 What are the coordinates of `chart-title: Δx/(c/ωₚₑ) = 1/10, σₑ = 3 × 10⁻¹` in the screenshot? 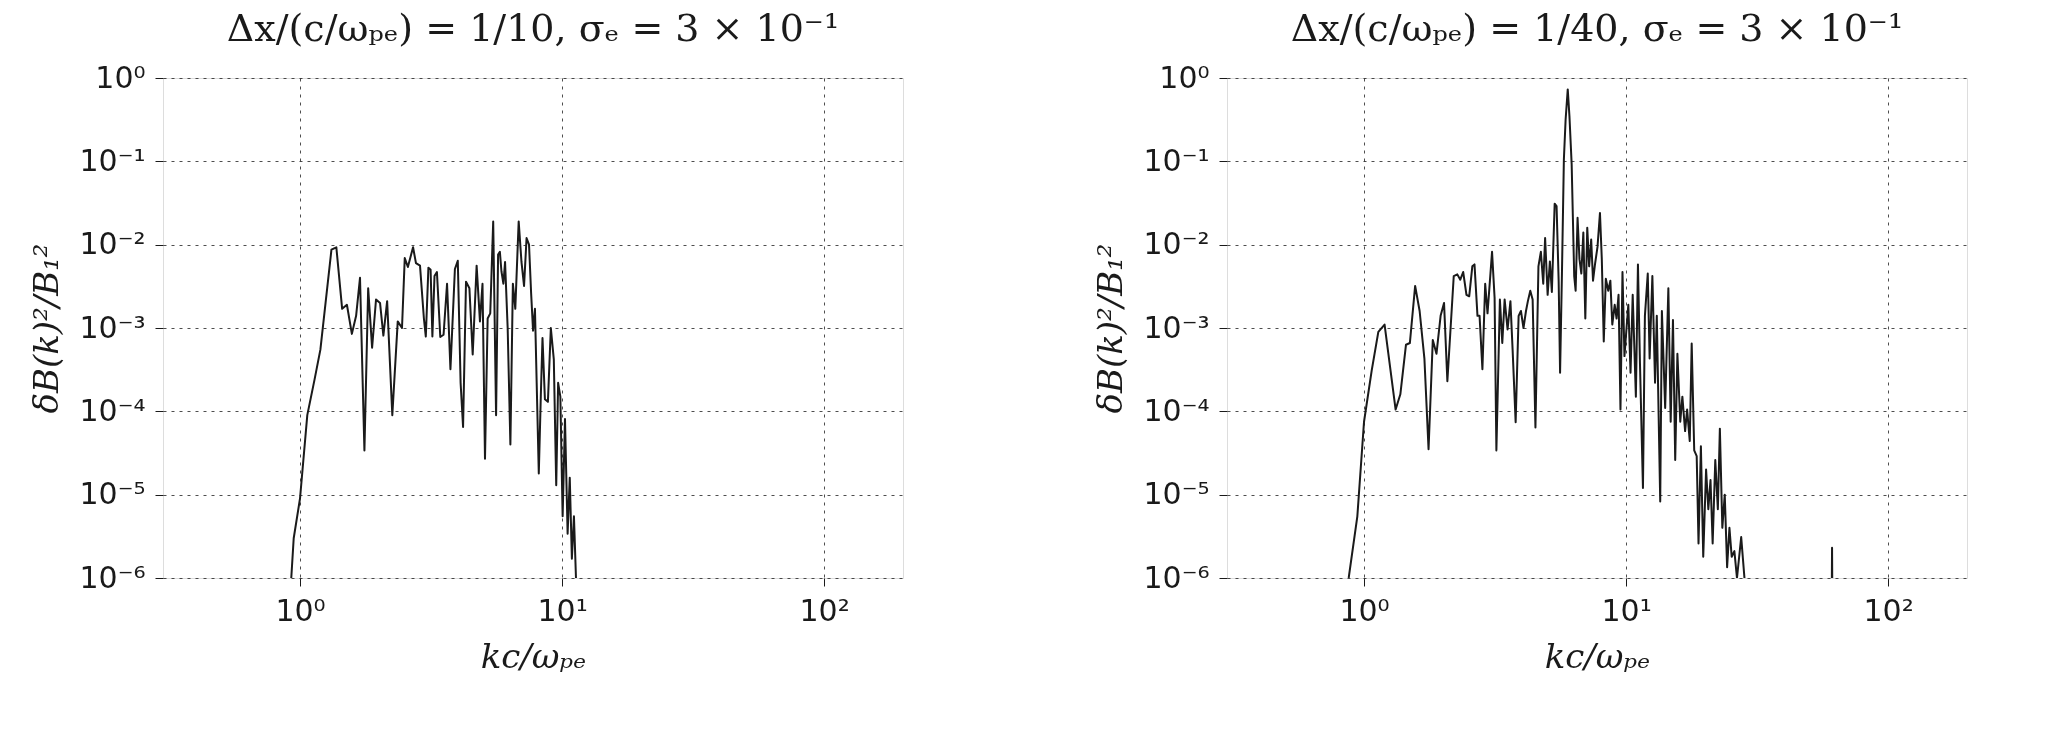 It's located at (533, 28).